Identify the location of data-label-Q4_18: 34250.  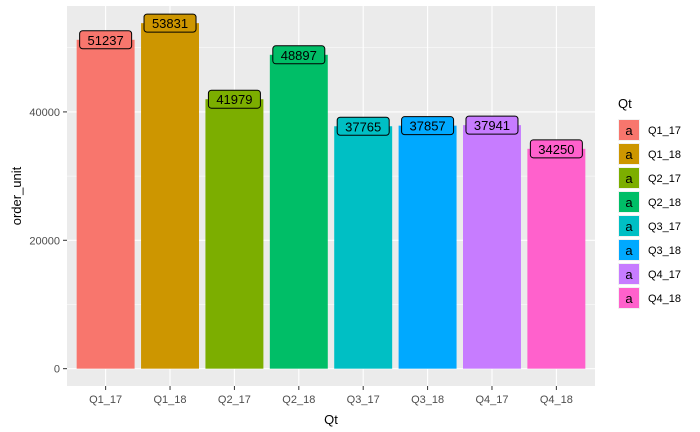
(556, 149).